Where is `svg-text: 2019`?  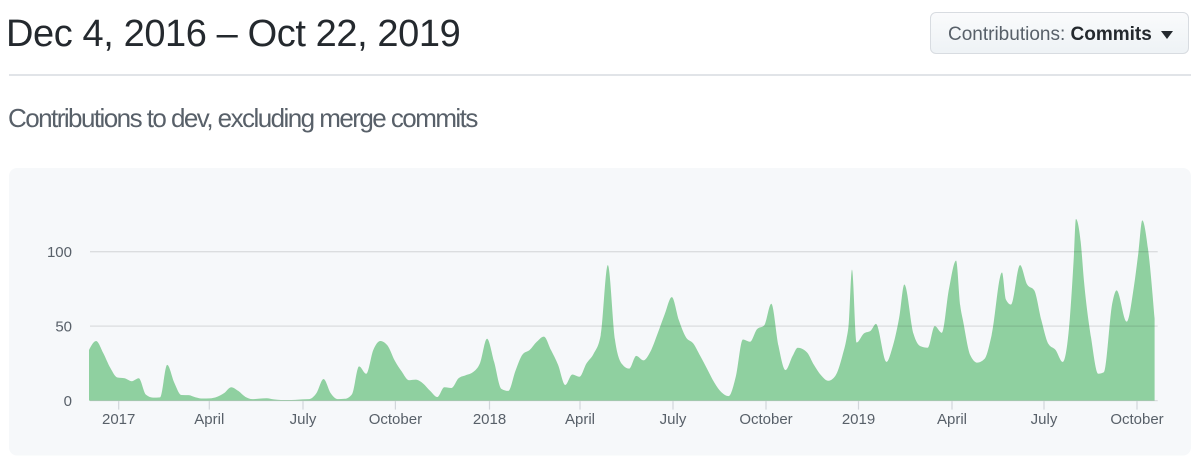 svg-text: 2019 is located at coordinates (858, 419).